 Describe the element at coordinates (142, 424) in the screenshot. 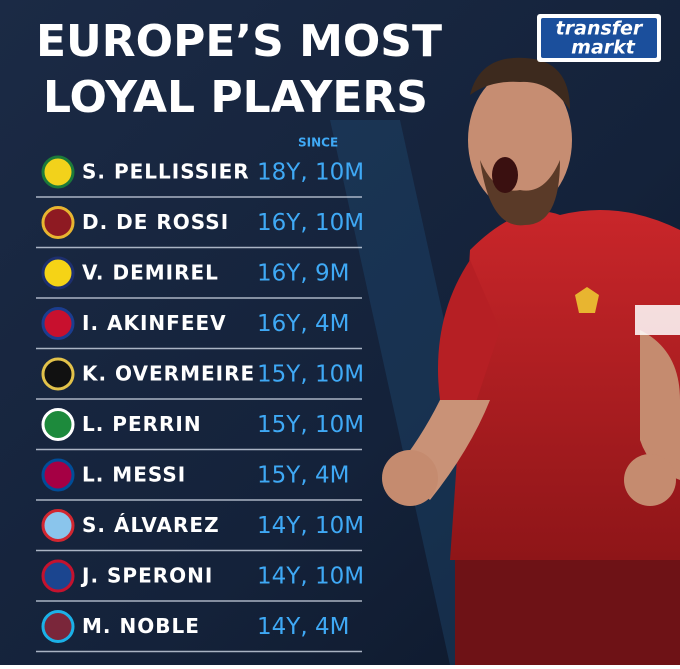

I see `player-name: L. PERRIN` at that location.